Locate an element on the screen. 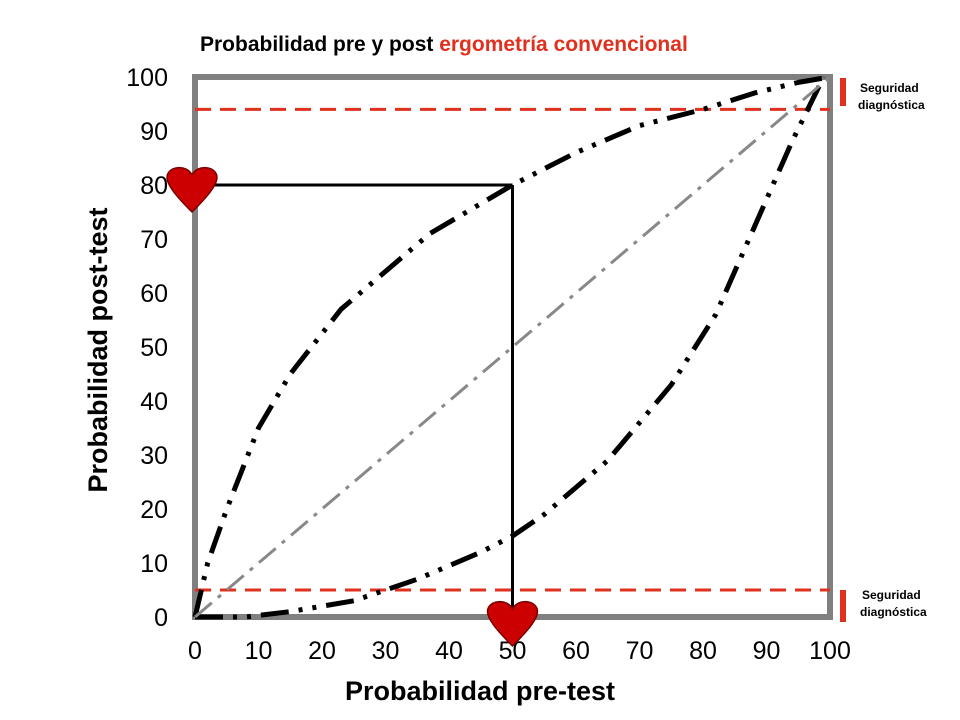  annotation-top-bar is located at coordinates (843, 92).